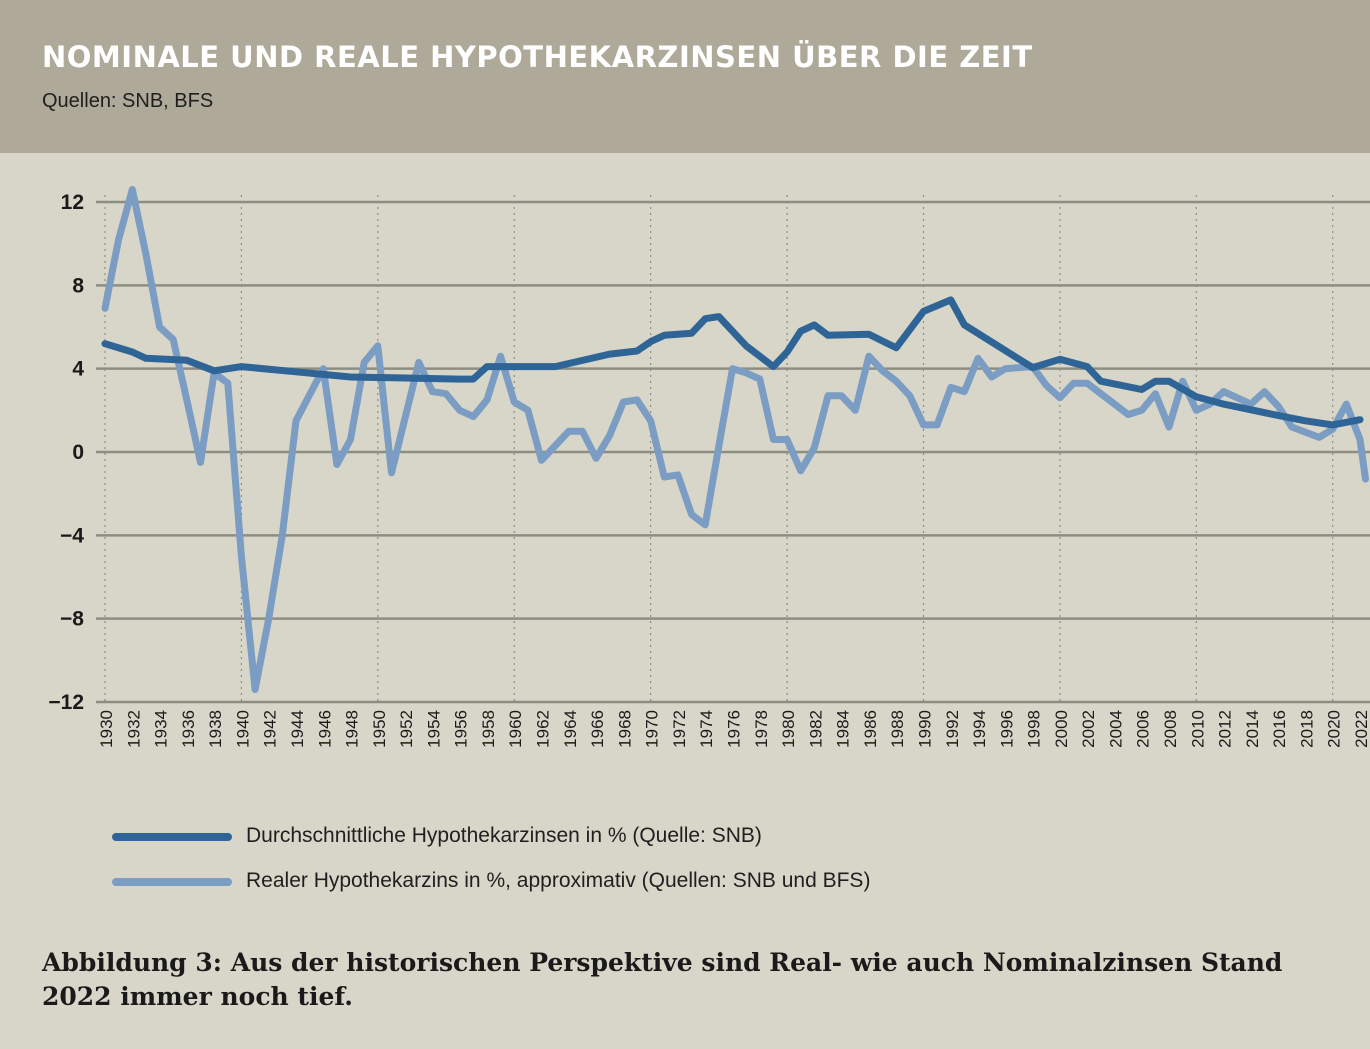 This screenshot has width=1370, height=1049. What do you see at coordinates (488, 729) in the screenshot?
I see `x-tick-label: 1958` at bounding box center [488, 729].